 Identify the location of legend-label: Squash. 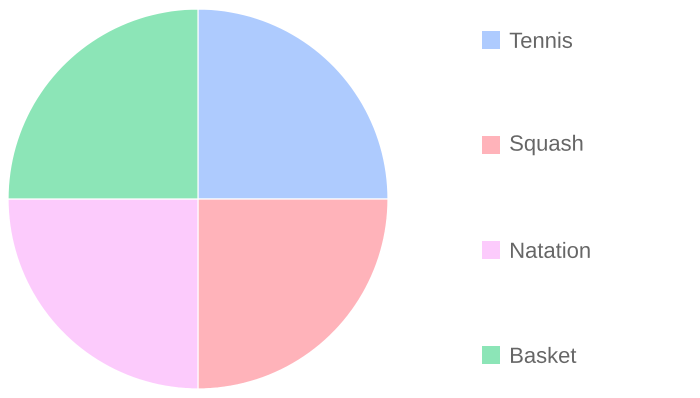
(546, 145).